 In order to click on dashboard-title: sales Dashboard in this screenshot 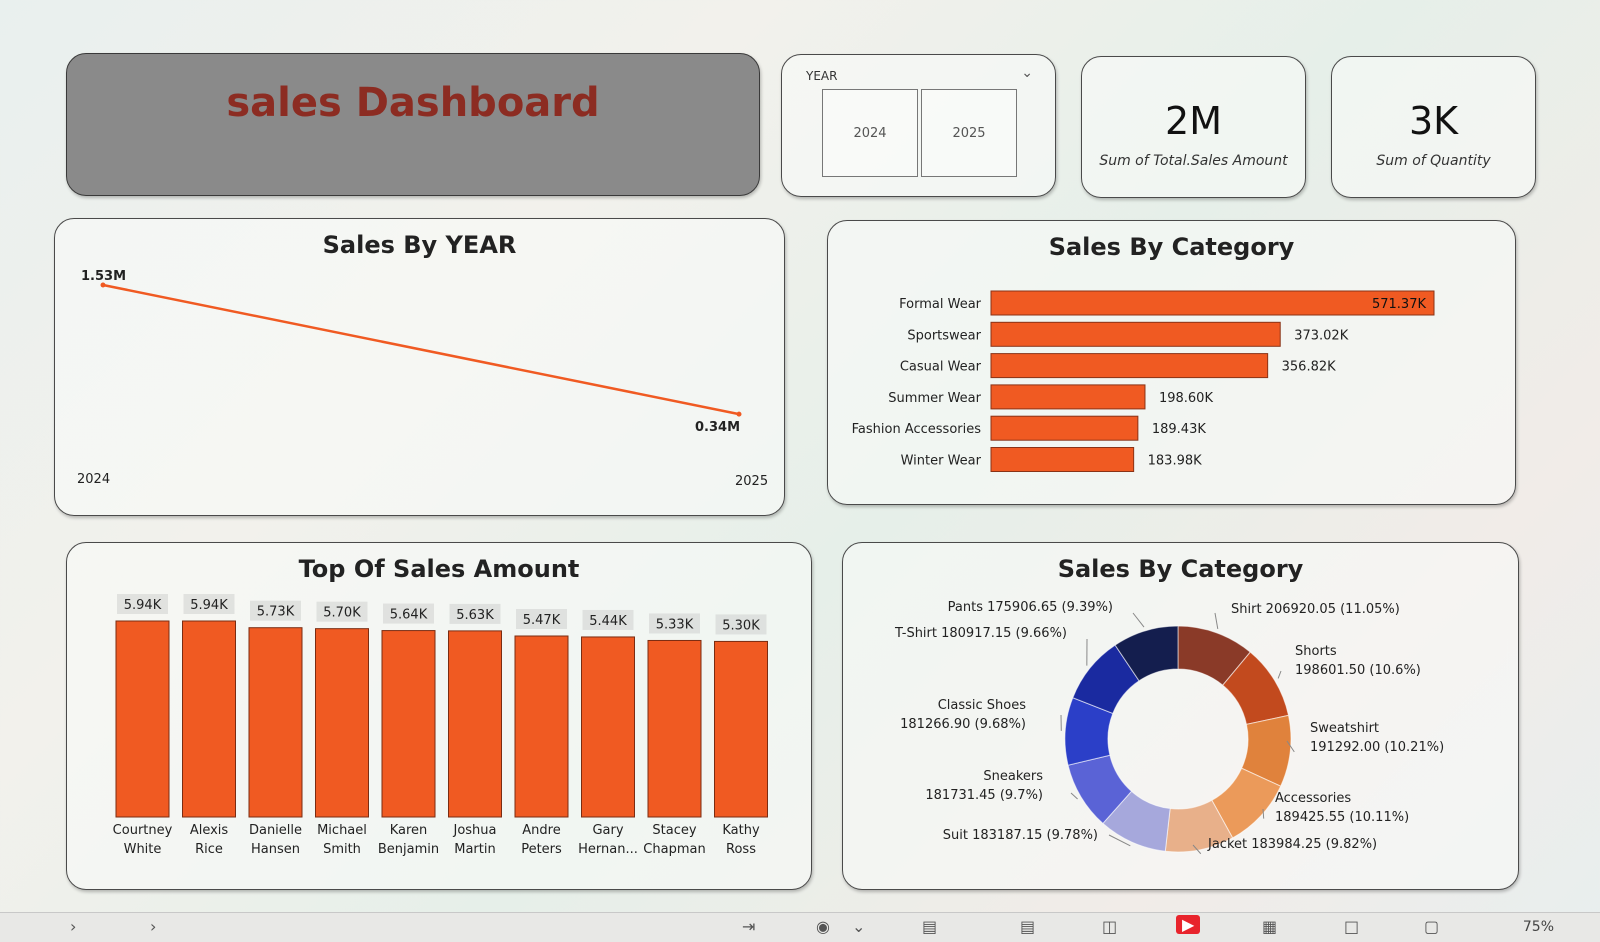, I will do `click(413, 103)`.